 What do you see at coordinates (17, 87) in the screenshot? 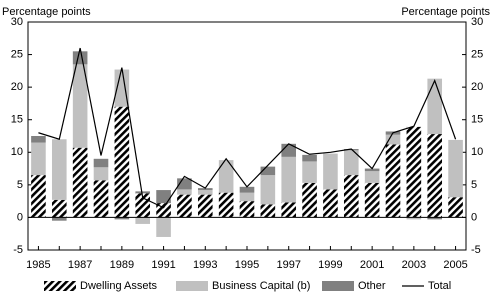
I see `y-tick-label: 20` at bounding box center [17, 87].